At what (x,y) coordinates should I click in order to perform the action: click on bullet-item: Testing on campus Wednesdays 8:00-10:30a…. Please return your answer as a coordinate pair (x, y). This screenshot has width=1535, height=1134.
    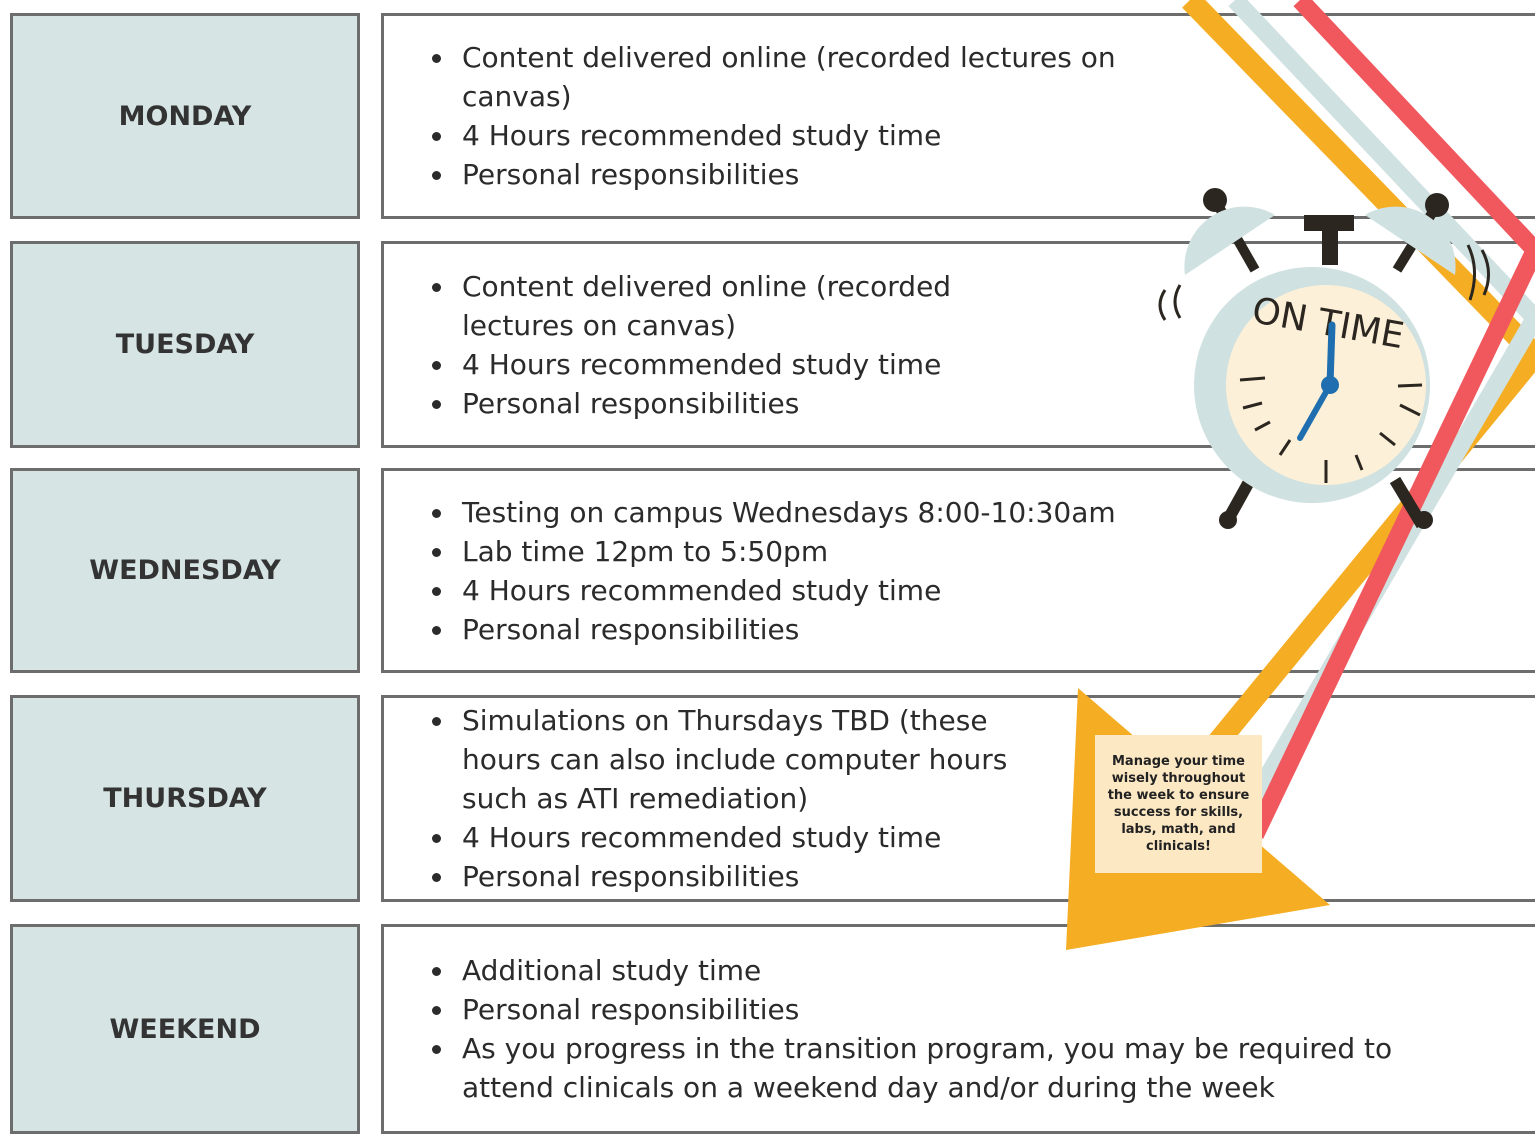
    Looking at the image, I should click on (786, 512).